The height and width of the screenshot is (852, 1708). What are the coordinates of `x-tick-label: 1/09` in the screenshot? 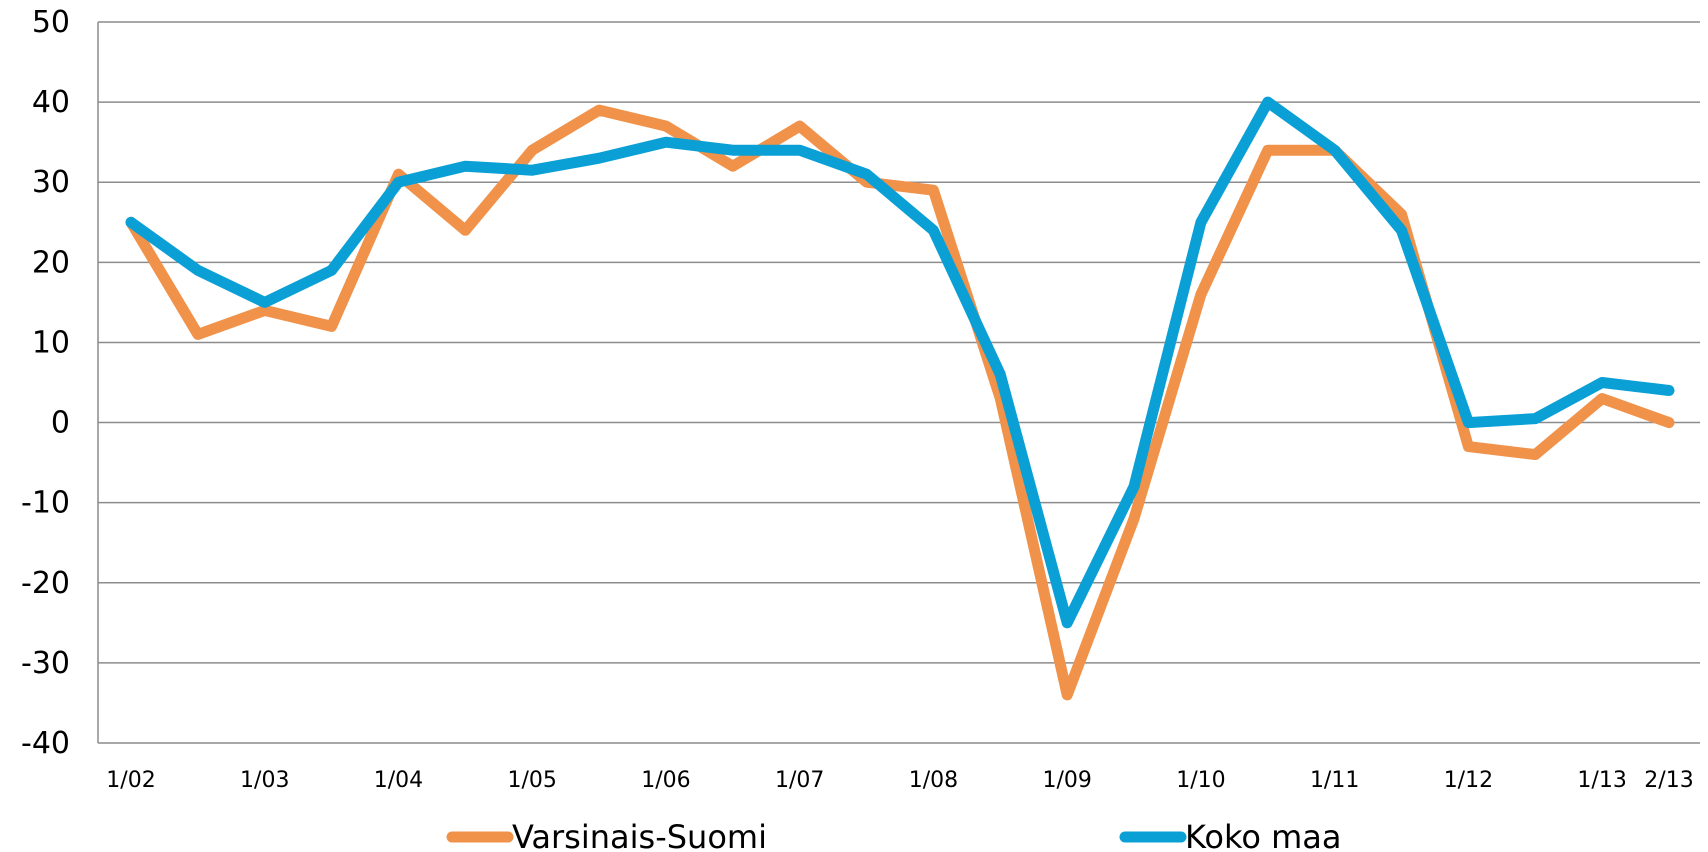 It's located at (1066, 780).